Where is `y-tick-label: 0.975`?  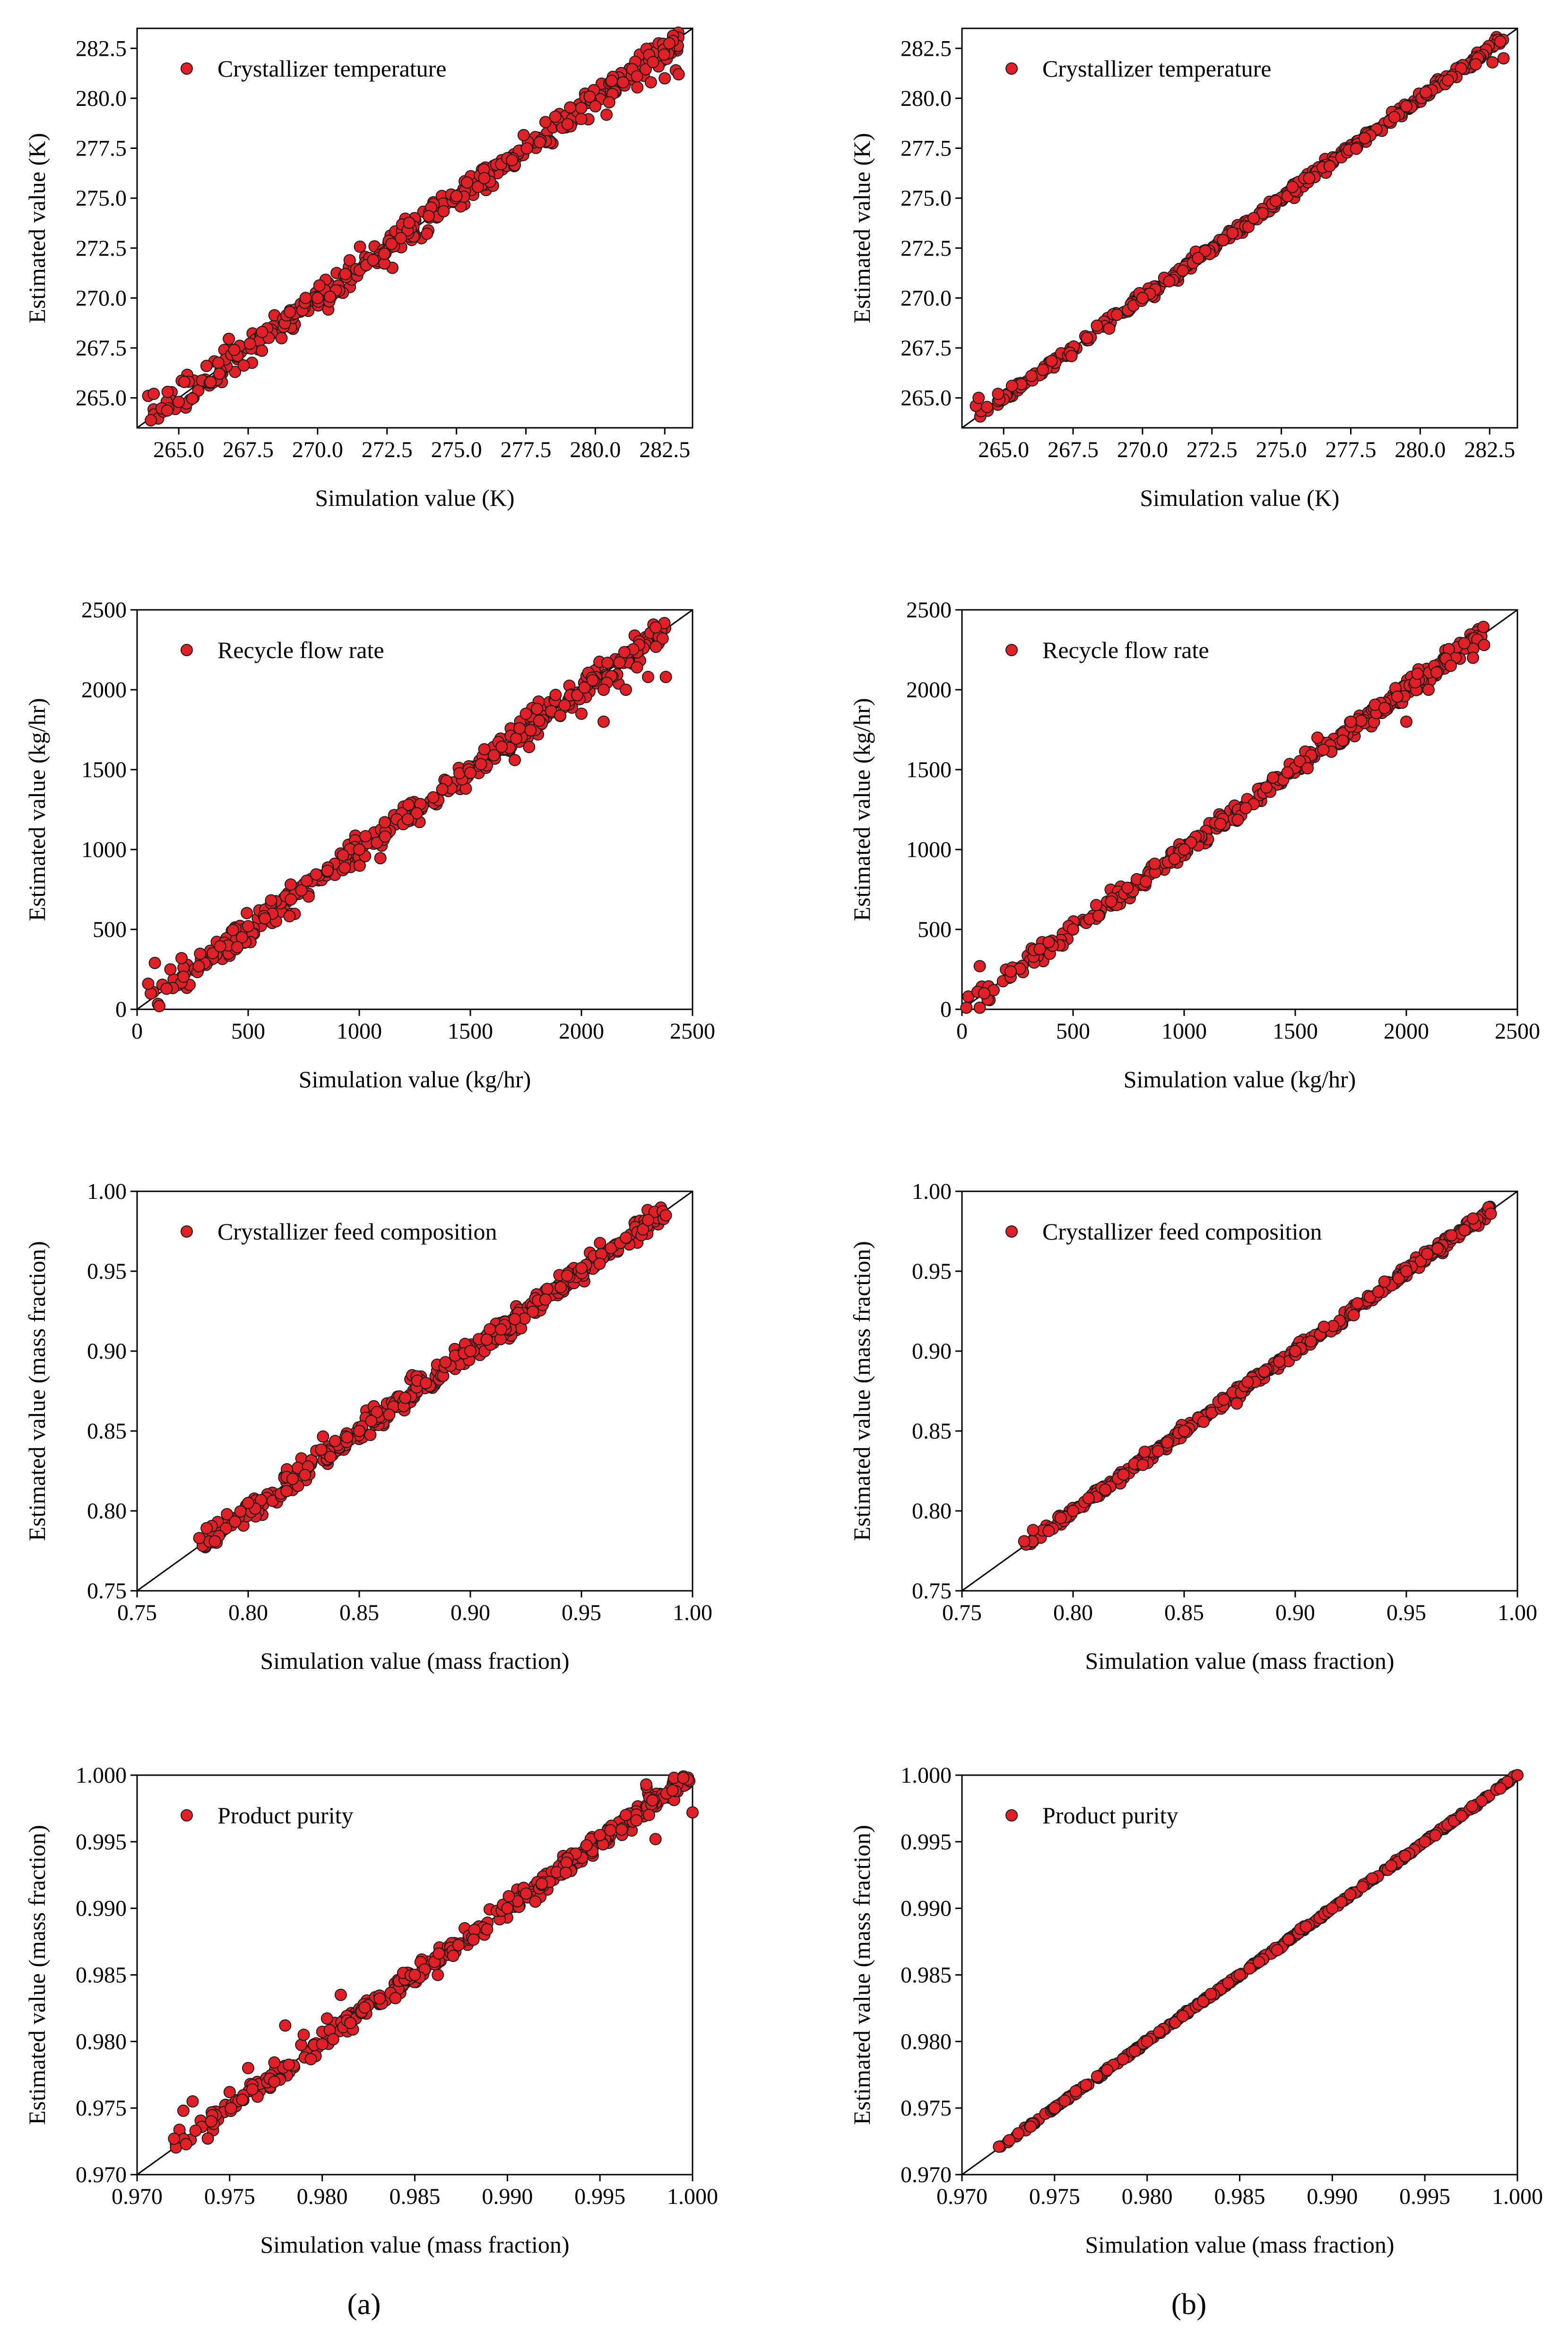
y-tick-label: 0.975 is located at coordinates (101, 2108).